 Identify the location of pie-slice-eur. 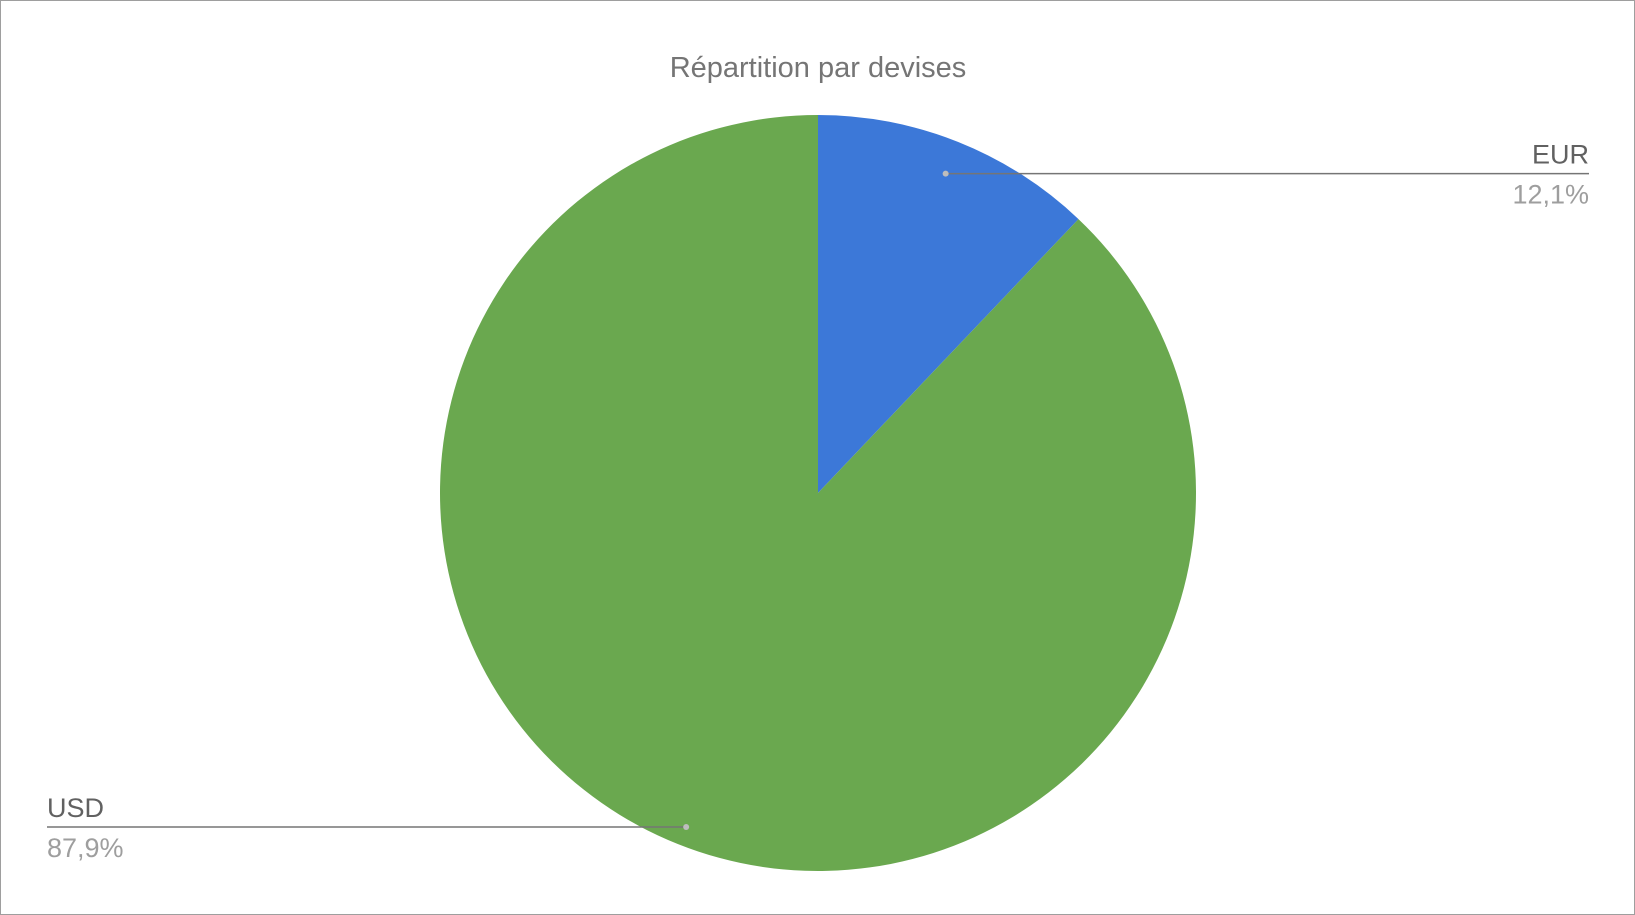
(948, 304).